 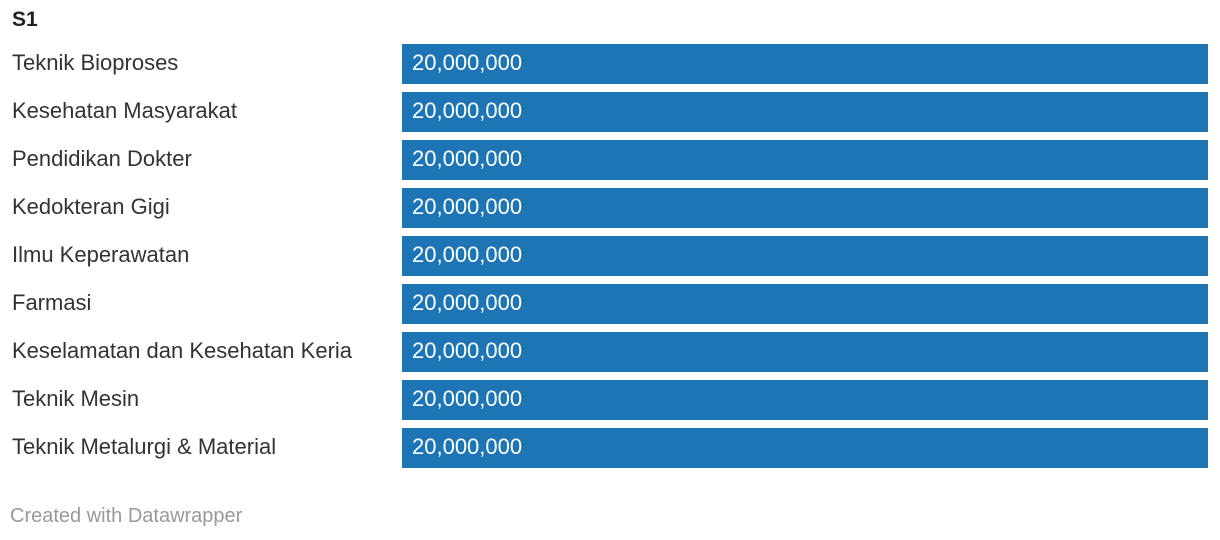 I want to click on bar-row: Teknik Bioproses 20,000,000, so click(x=610, y=64).